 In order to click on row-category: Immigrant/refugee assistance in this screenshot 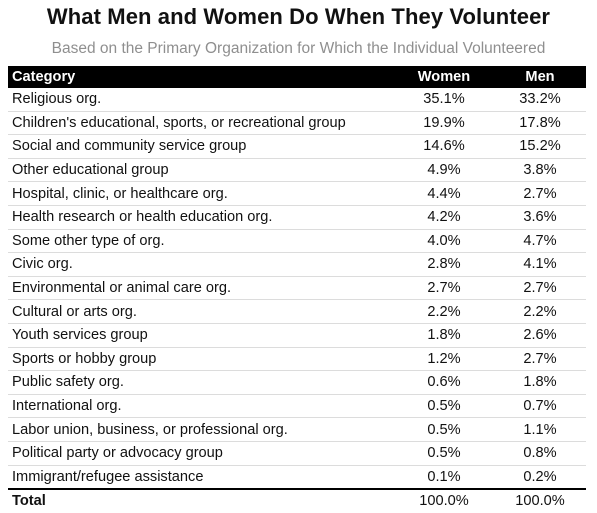, I will do `click(201, 477)`.